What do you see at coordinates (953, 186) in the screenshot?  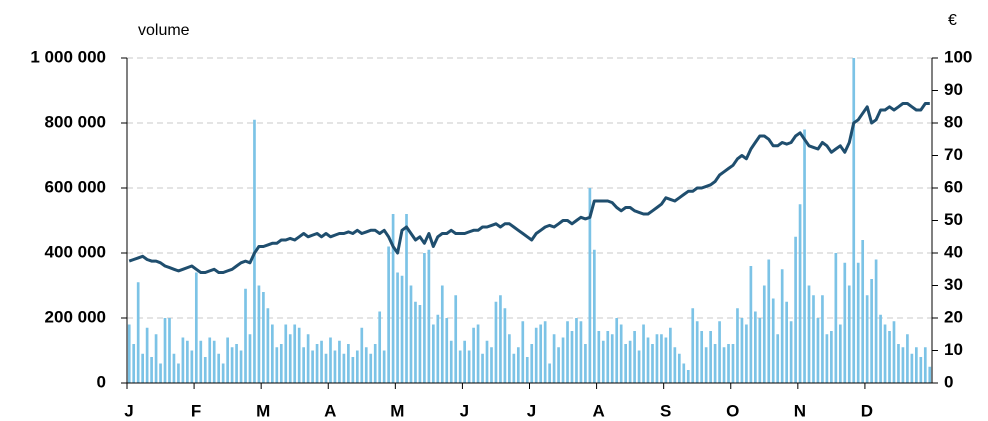 I see `y2-tick-label: 60` at bounding box center [953, 186].